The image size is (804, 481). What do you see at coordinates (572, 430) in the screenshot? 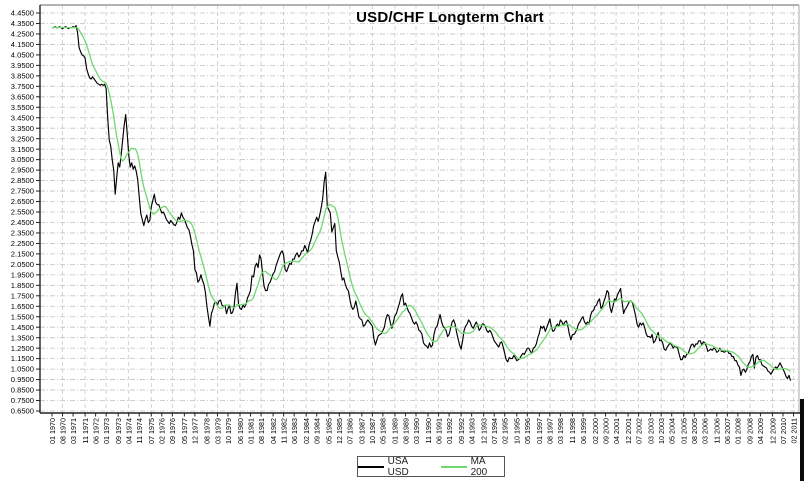
I see `svg-text: 11 1998` at bounding box center [572, 430].